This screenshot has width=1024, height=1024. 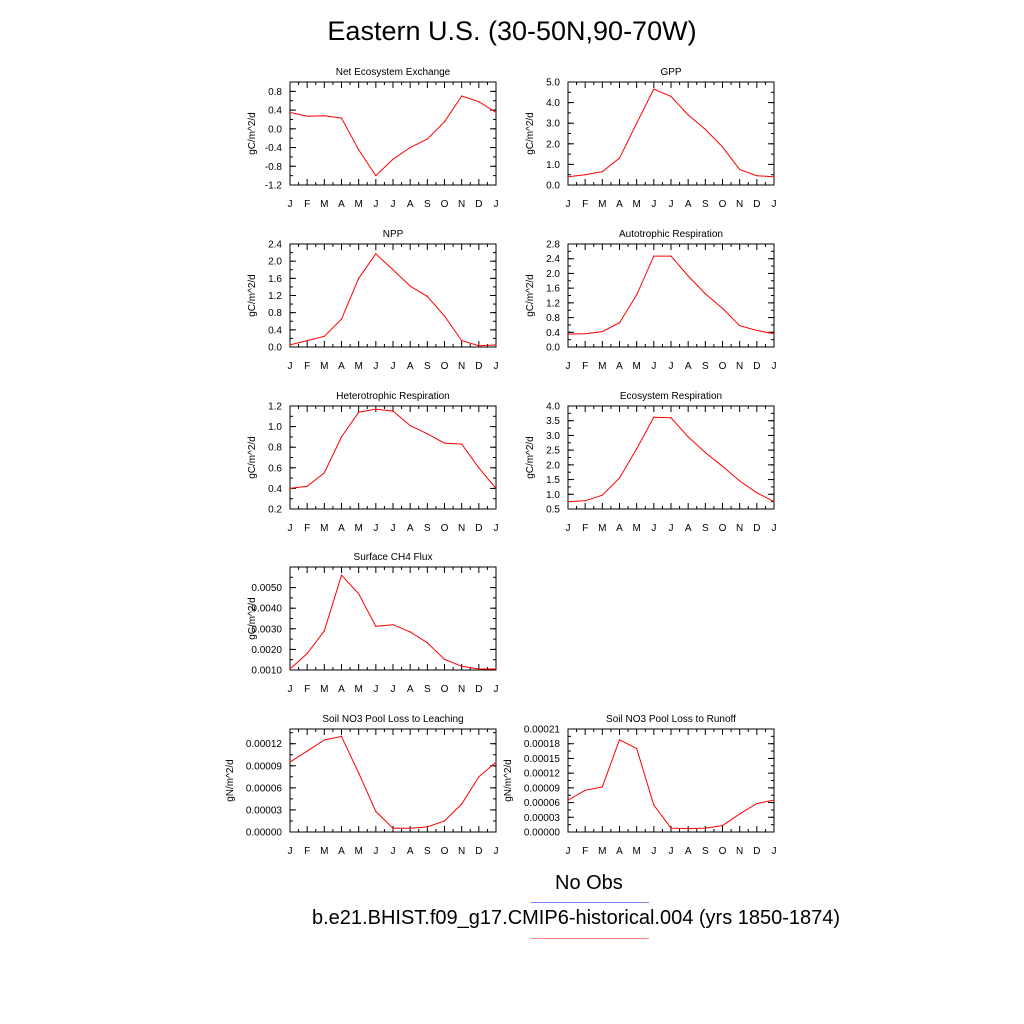 What do you see at coordinates (252, 295) in the screenshot?
I see `y-axis-label: gC/m^2/d` at bounding box center [252, 295].